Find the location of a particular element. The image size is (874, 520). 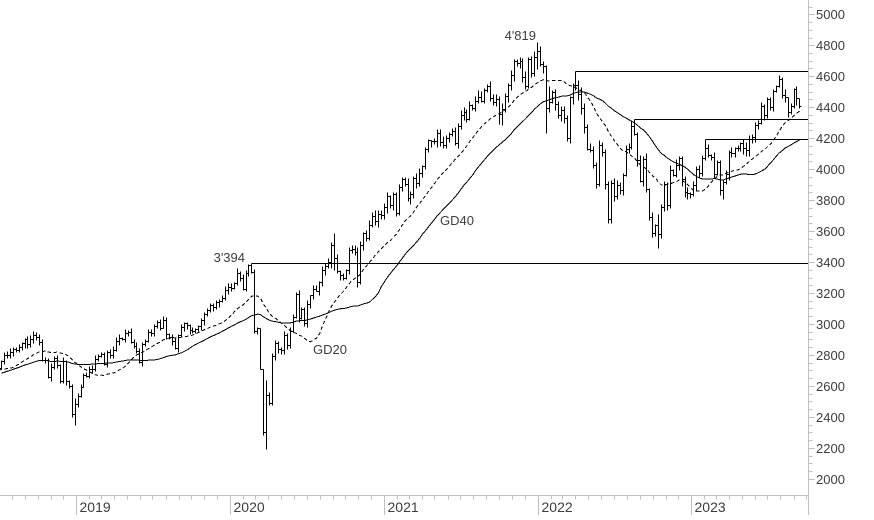

svg-text: 2600 is located at coordinates (830, 386).